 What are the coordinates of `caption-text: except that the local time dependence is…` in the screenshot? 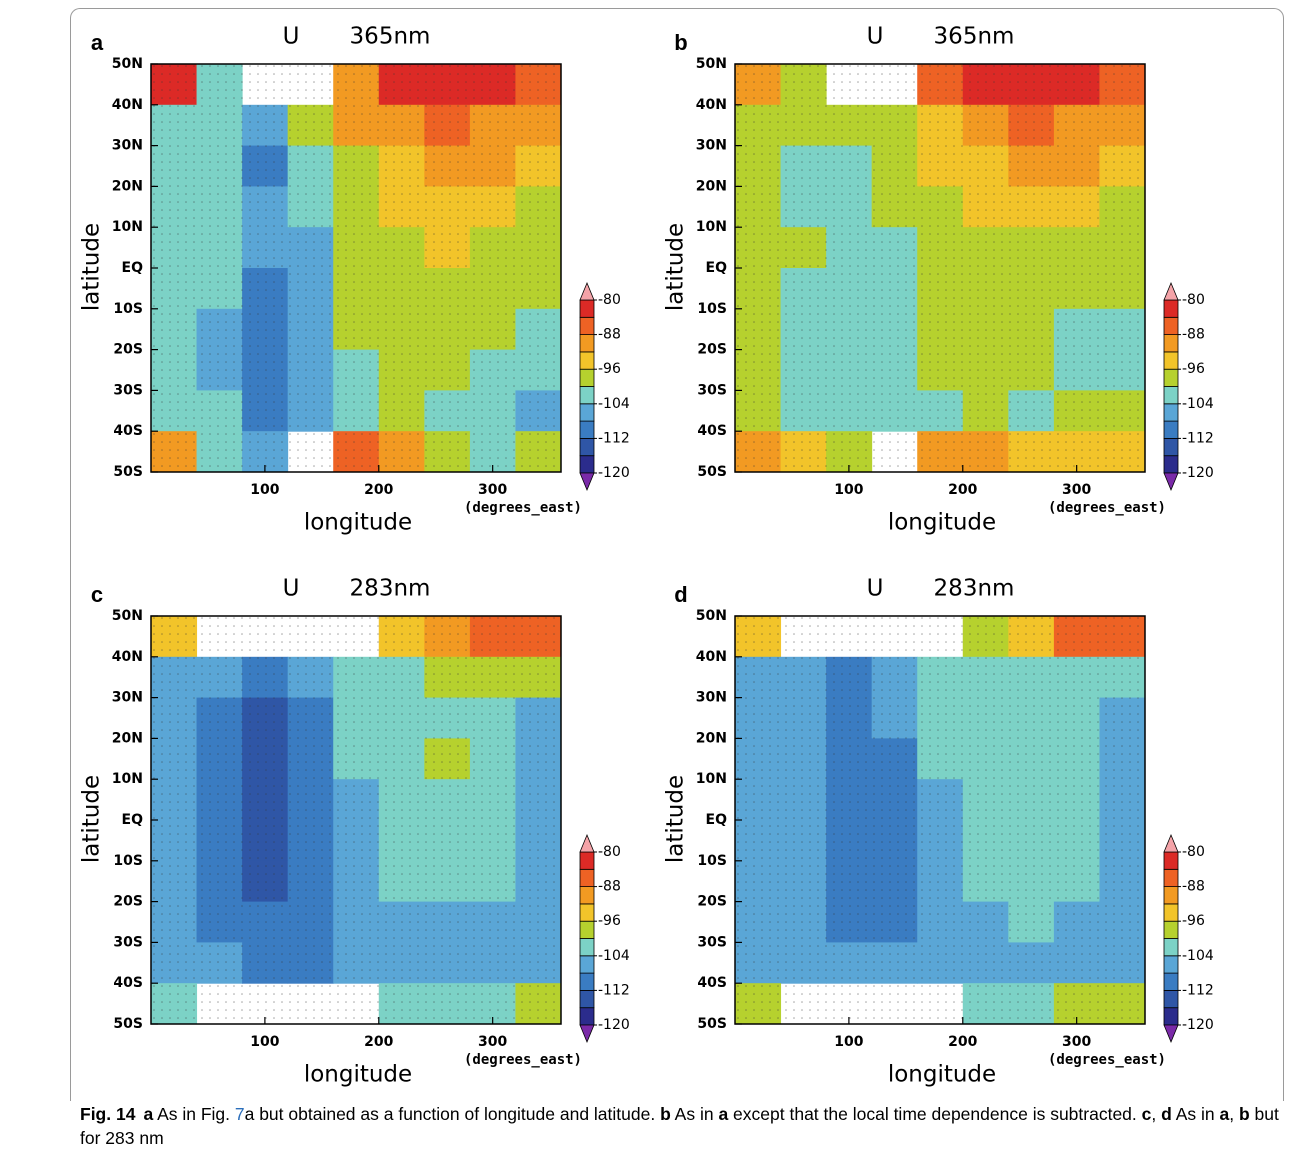 It's located at (935, 1114).